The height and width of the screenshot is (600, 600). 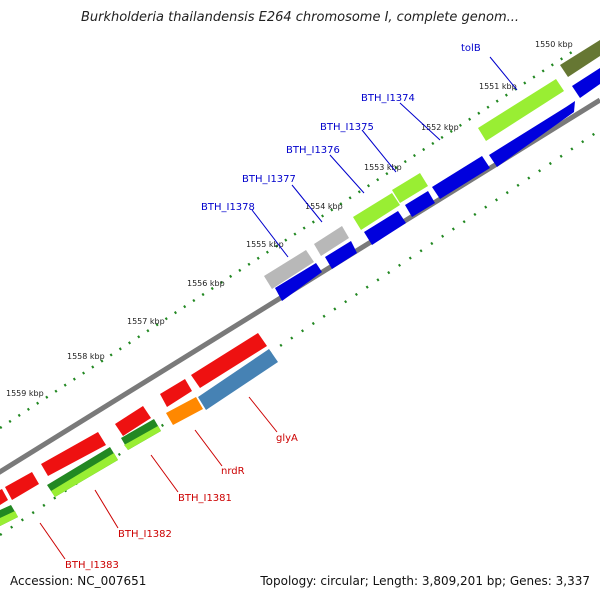 What do you see at coordinates (92, 565) in the screenshot?
I see `gene-label: BTH_I1383` at bounding box center [92, 565].